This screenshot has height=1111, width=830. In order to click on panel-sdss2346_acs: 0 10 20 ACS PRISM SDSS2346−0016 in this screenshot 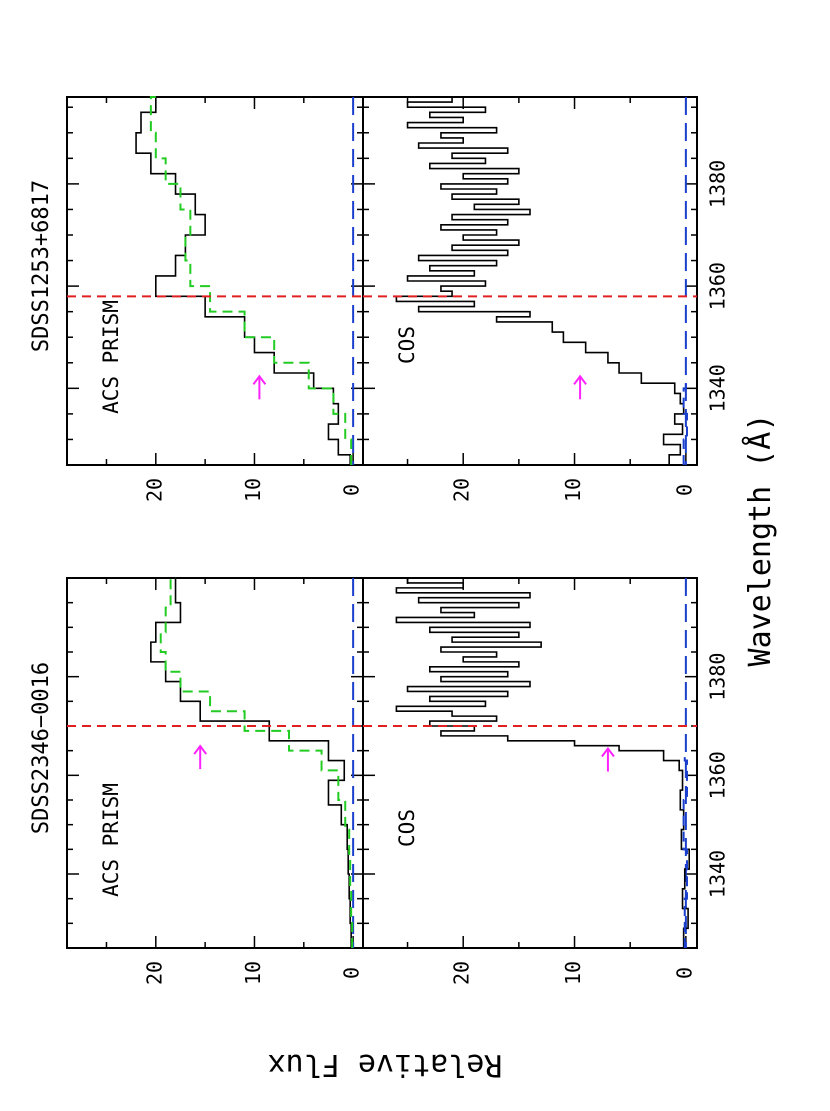, I will do `click(196, 781)`.